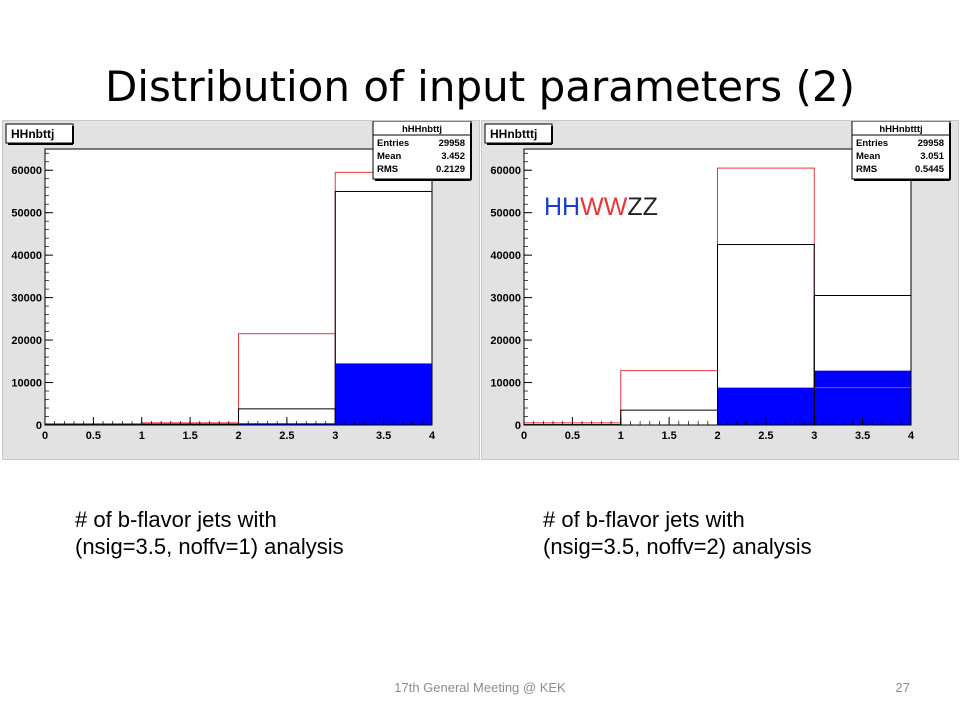 This screenshot has width=960, height=720. What do you see at coordinates (453, 156) in the screenshot?
I see `stats-mean-value: 3.452` at bounding box center [453, 156].